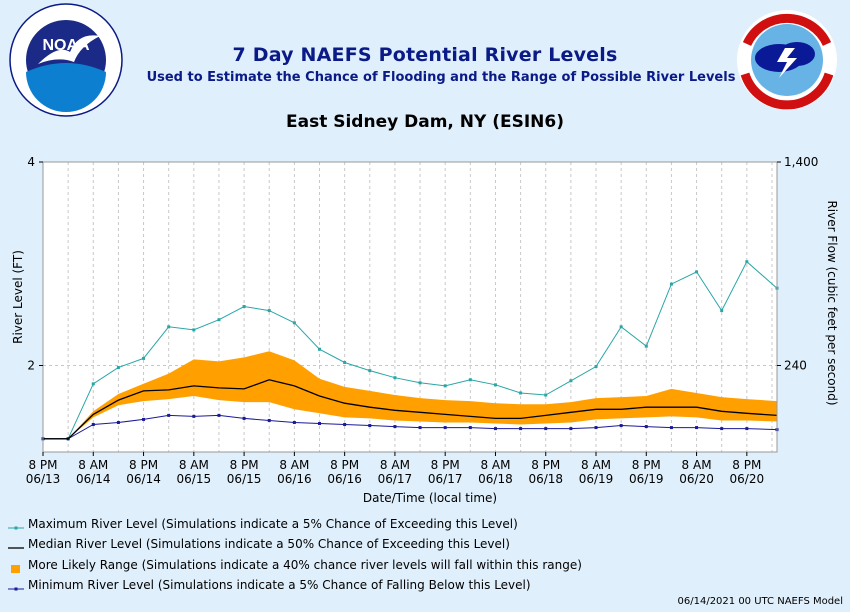 The height and width of the screenshot is (612, 850). Describe the element at coordinates (795, 366) in the screenshot. I see `y2-tick-label: 240` at that location.